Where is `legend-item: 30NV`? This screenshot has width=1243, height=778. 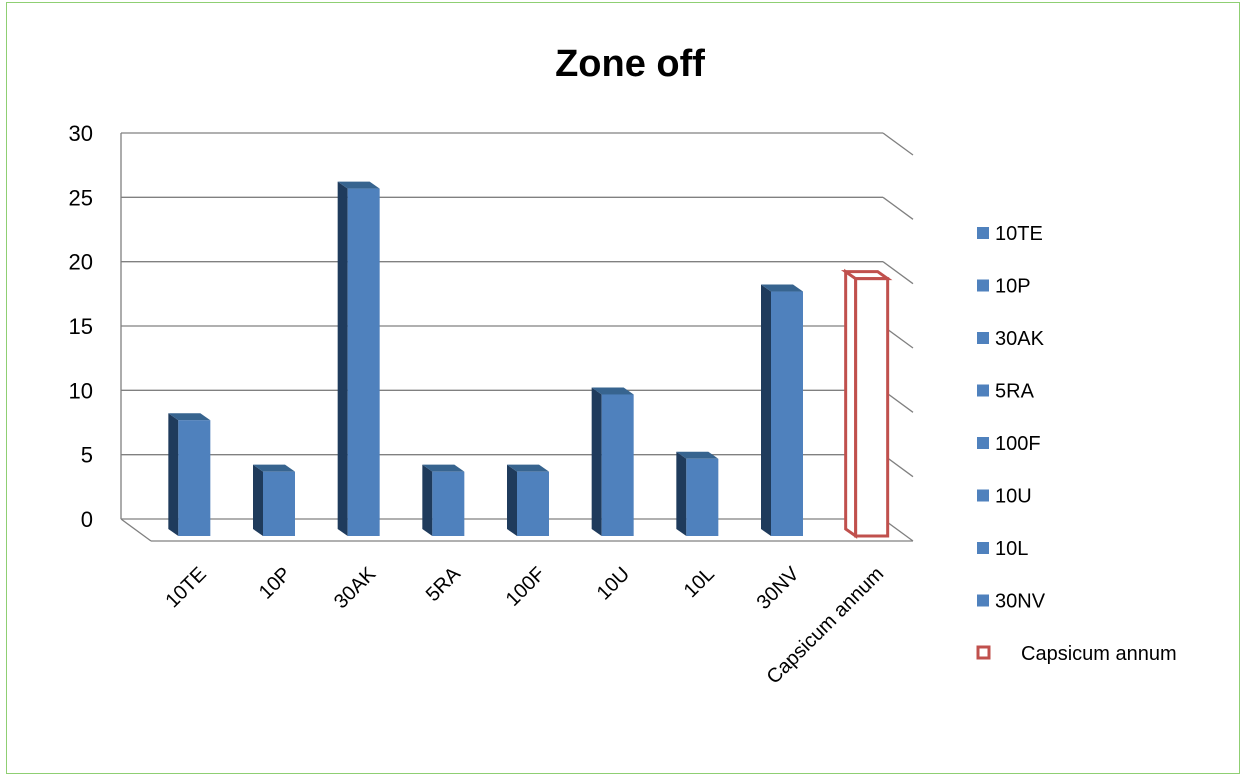
legend-item: 30NV is located at coordinates (1011, 602).